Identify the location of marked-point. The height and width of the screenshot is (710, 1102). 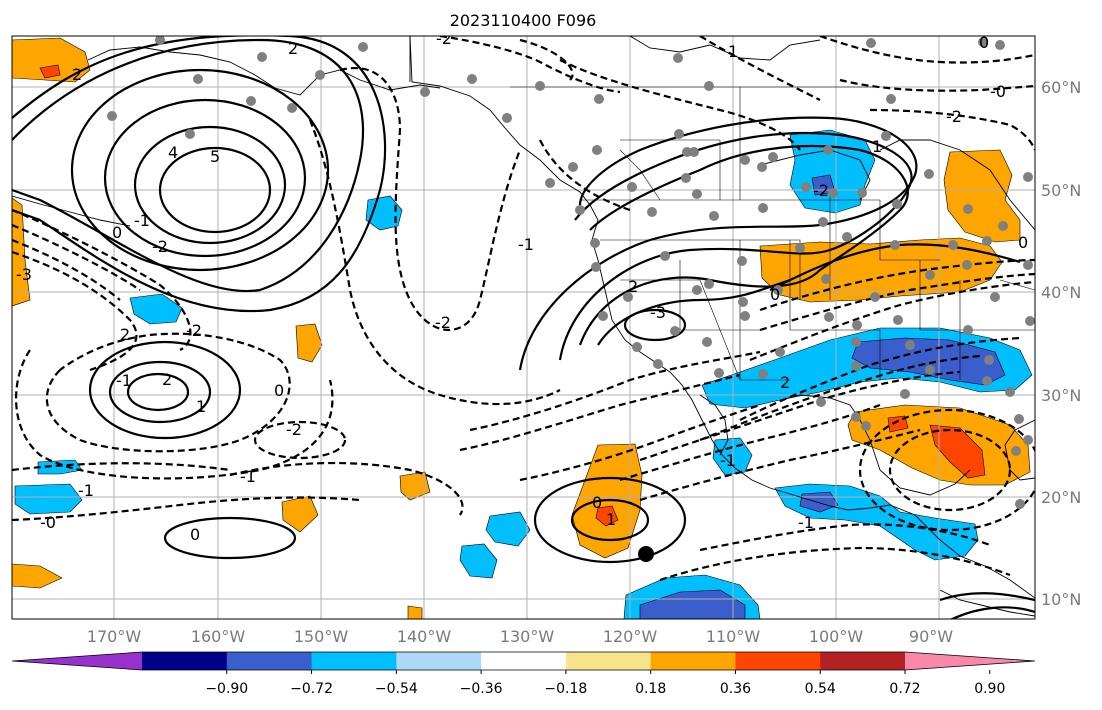
(646, 554).